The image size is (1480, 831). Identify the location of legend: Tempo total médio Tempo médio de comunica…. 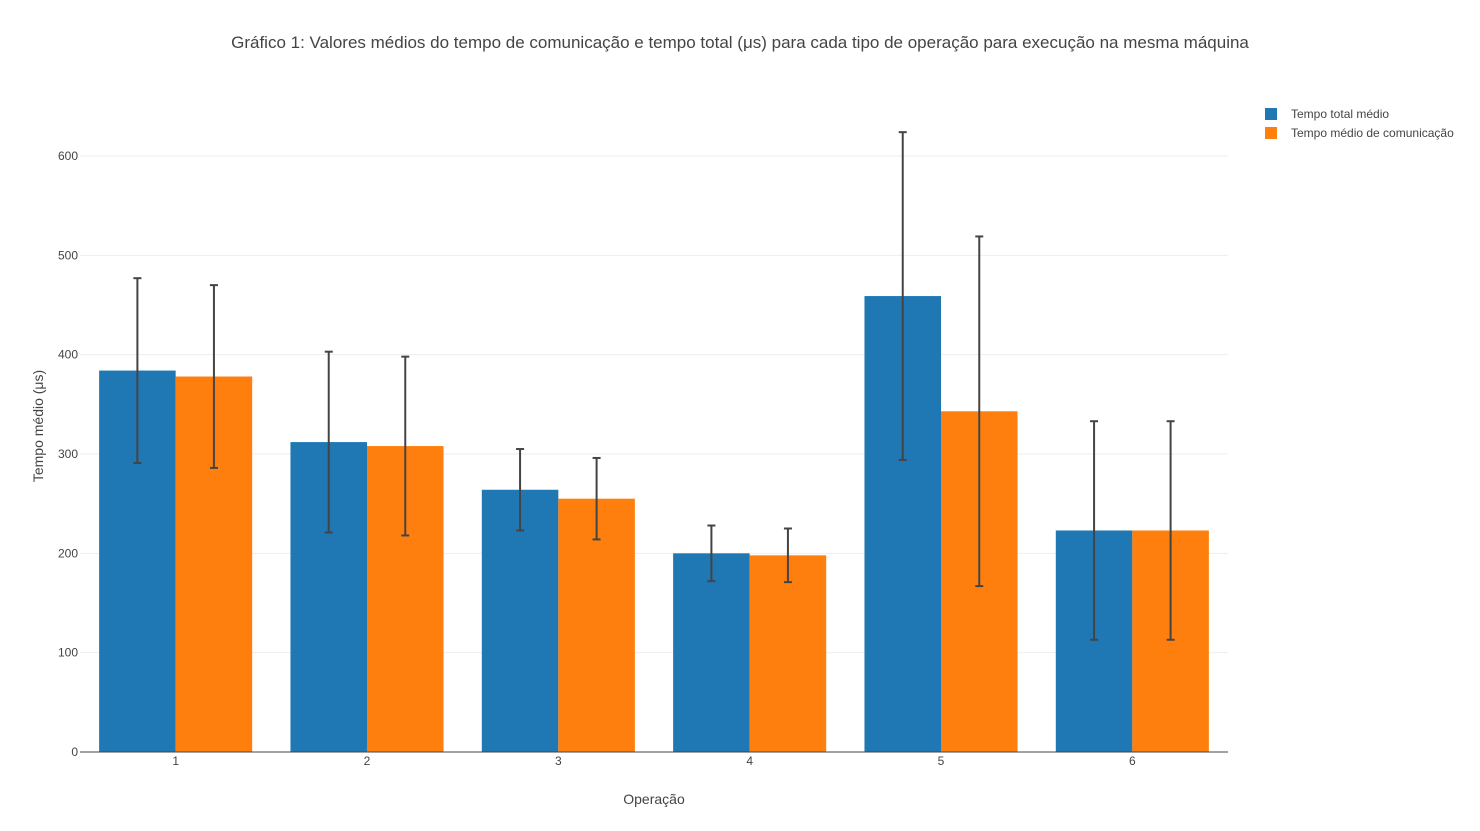
(1359, 123).